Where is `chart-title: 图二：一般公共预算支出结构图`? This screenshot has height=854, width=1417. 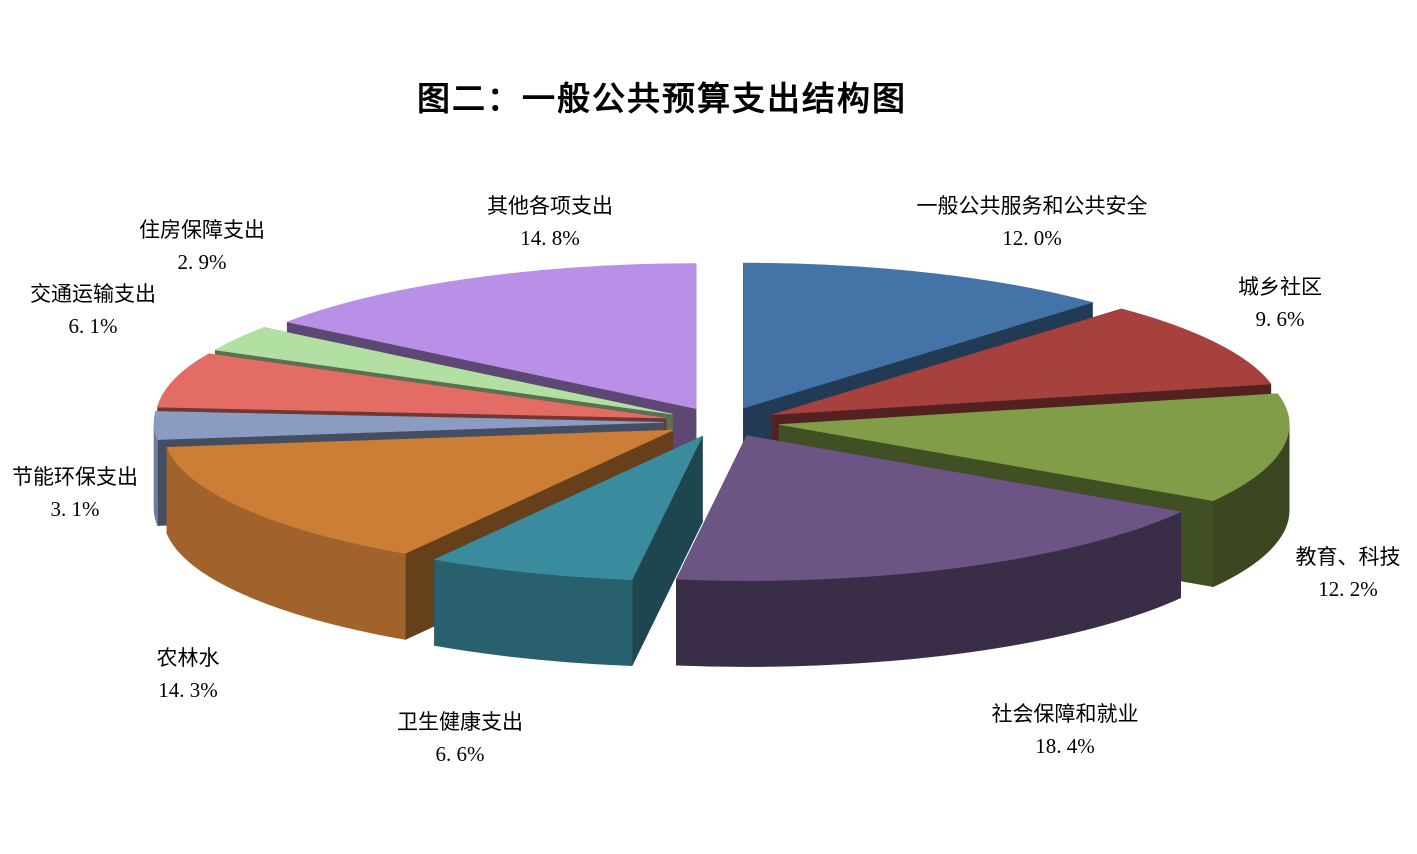 chart-title: 图二：一般公共预算支出结构图 is located at coordinates (662, 100).